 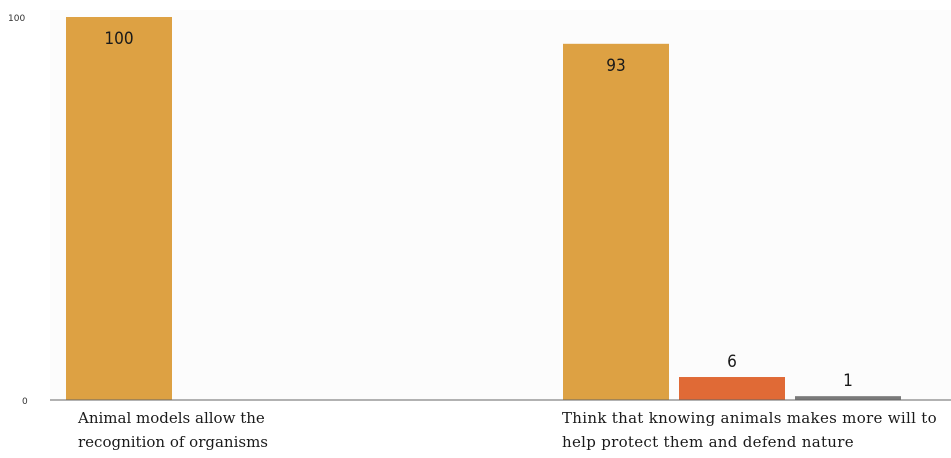 I want to click on value-label-group2-3: 1, so click(x=848, y=381).